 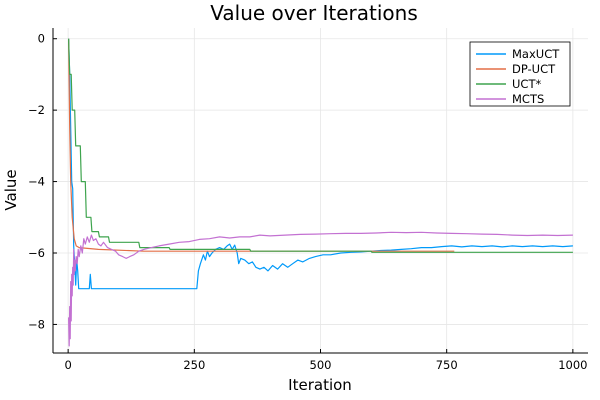 What do you see at coordinates (194, 365) in the screenshot?
I see `x-tick-label: 250` at bounding box center [194, 365].